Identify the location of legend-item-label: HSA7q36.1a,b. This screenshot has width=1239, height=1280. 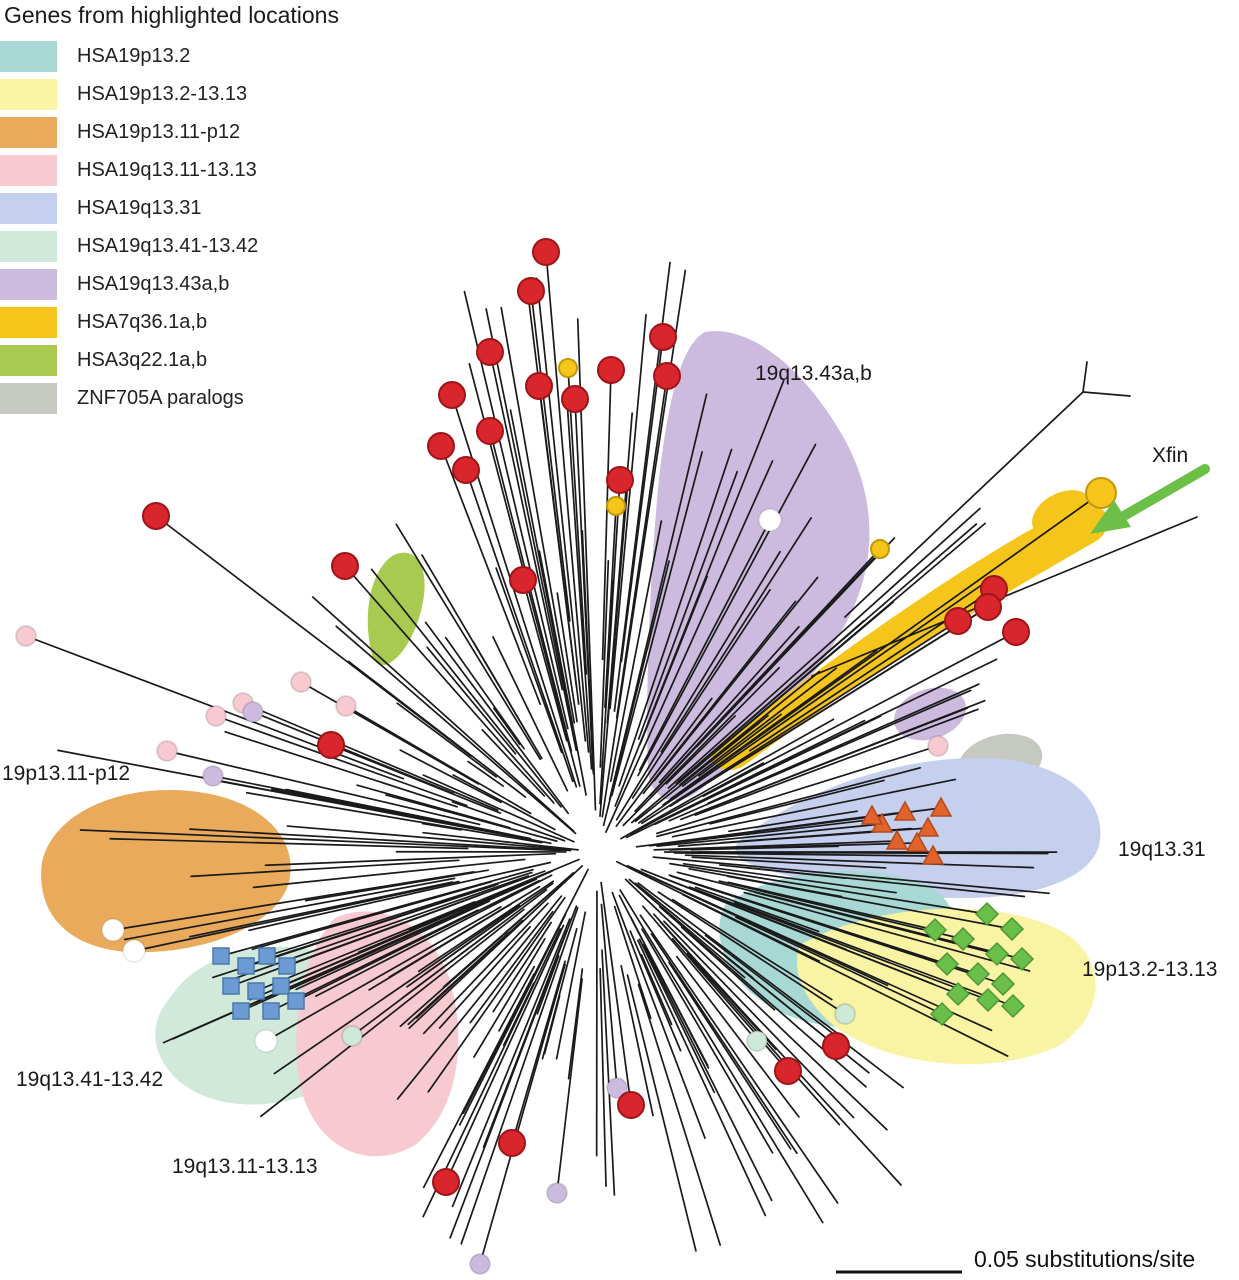
(142, 321).